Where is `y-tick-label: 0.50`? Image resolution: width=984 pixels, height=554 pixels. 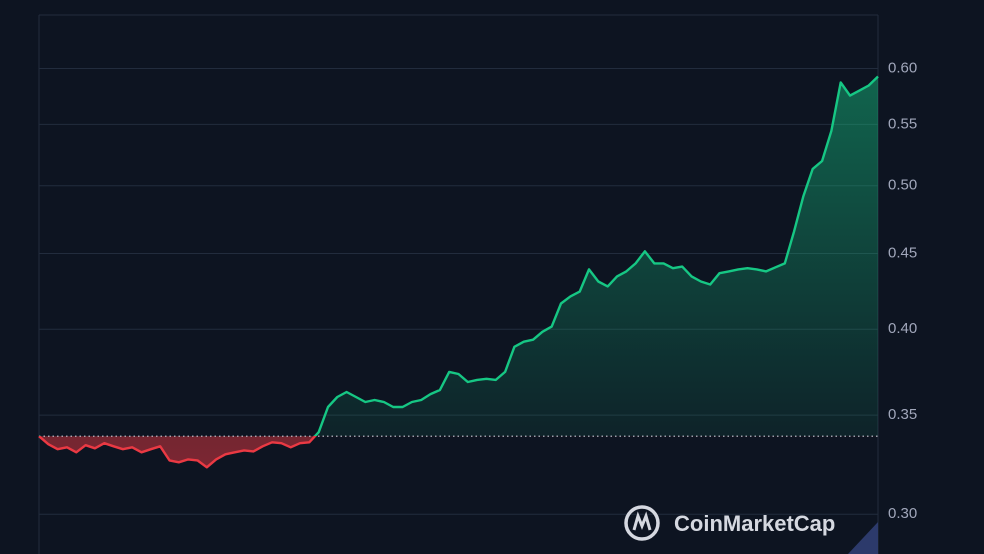
y-tick-label: 0.50 is located at coordinates (902, 185).